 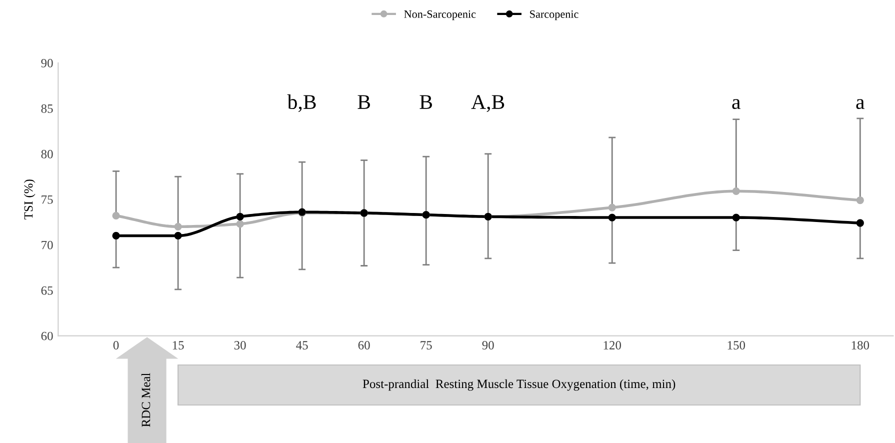 I want to click on legend-label: Non-Sarcopenic, so click(x=440, y=15).